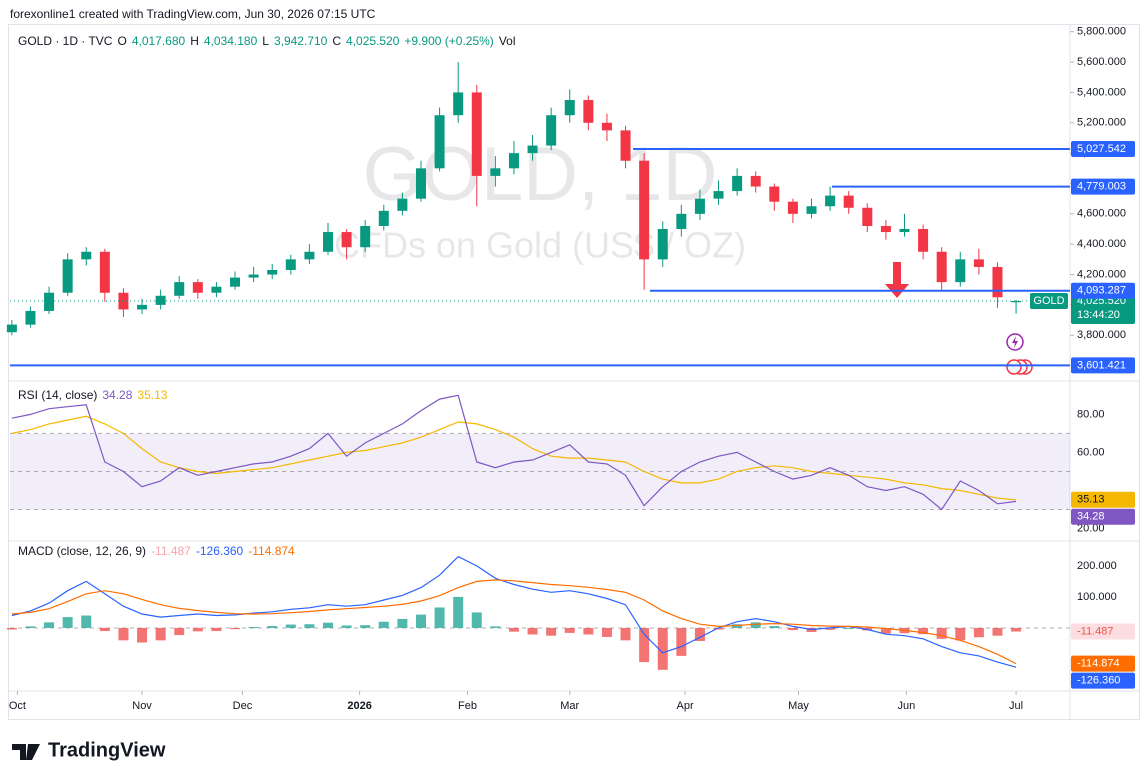 The height and width of the screenshot is (781, 1148). I want to click on rsi-axis-label: 34.28, so click(1091, 517).